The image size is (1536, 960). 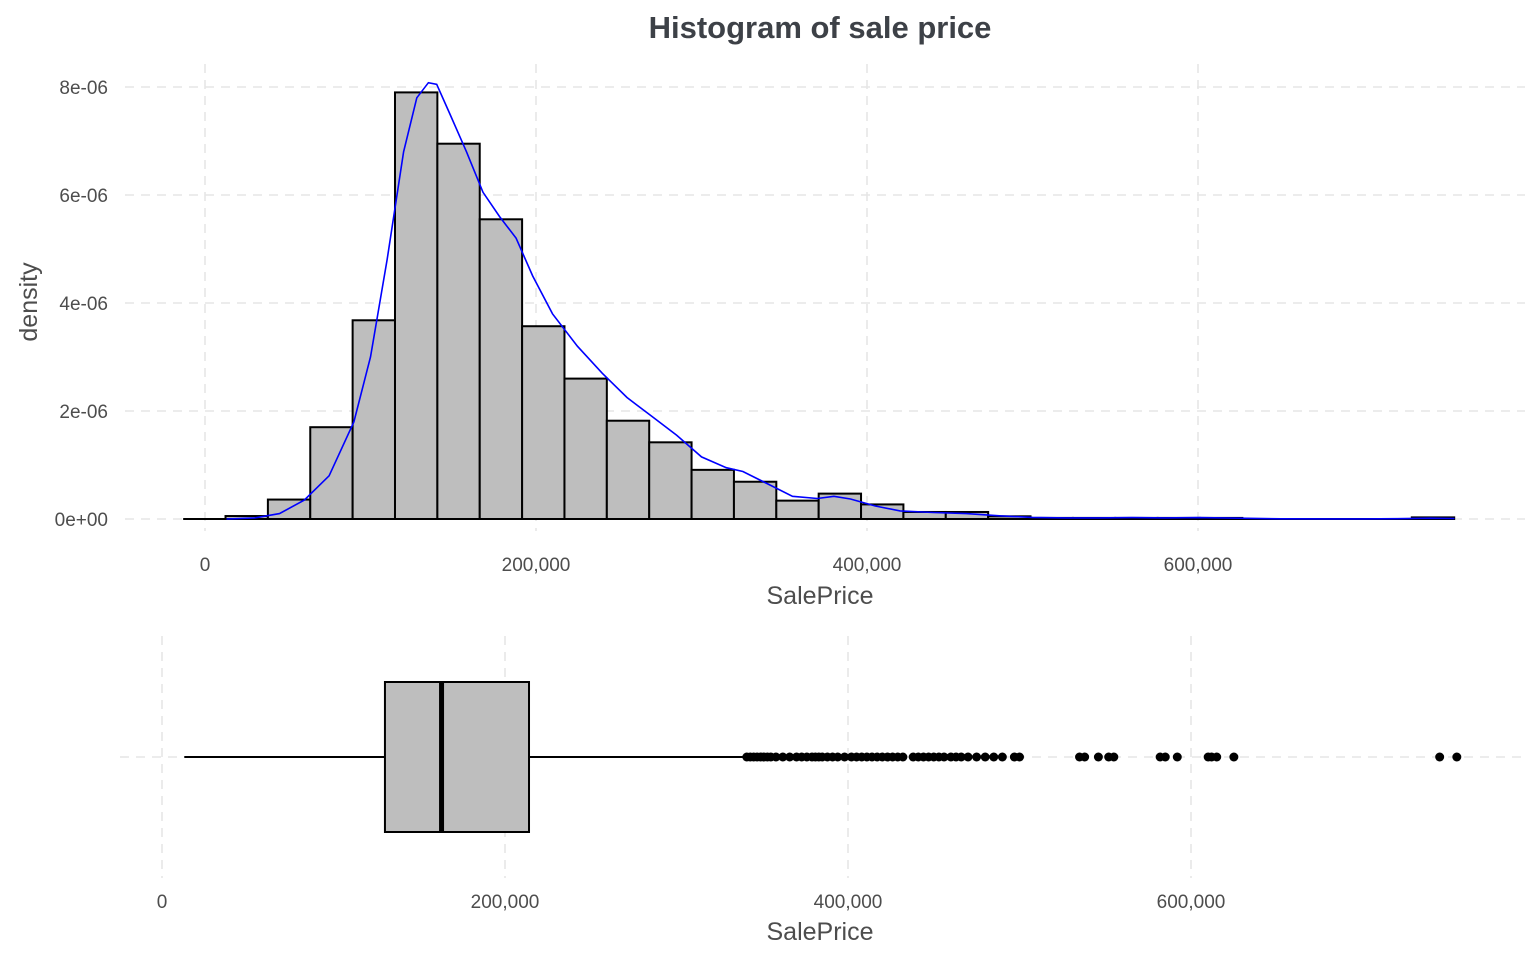 I want to click on histogram-y-tick-label-1: 2e-06, so click(x=83, y=412).